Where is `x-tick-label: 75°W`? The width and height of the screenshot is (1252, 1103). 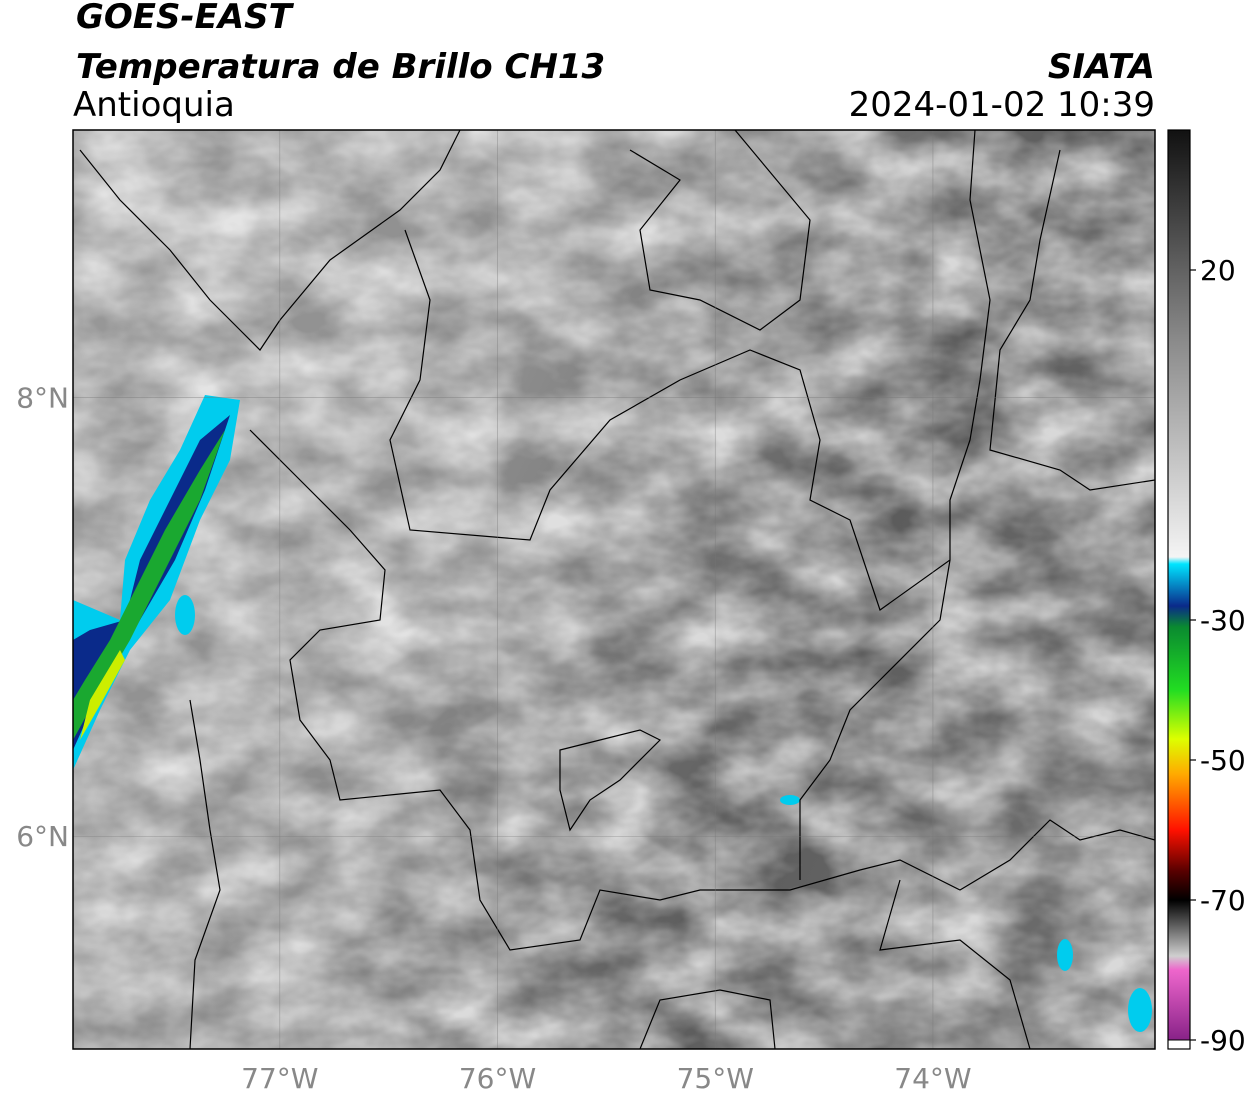 x-tick-label: 75°W is located at coordinates (715, 1078).